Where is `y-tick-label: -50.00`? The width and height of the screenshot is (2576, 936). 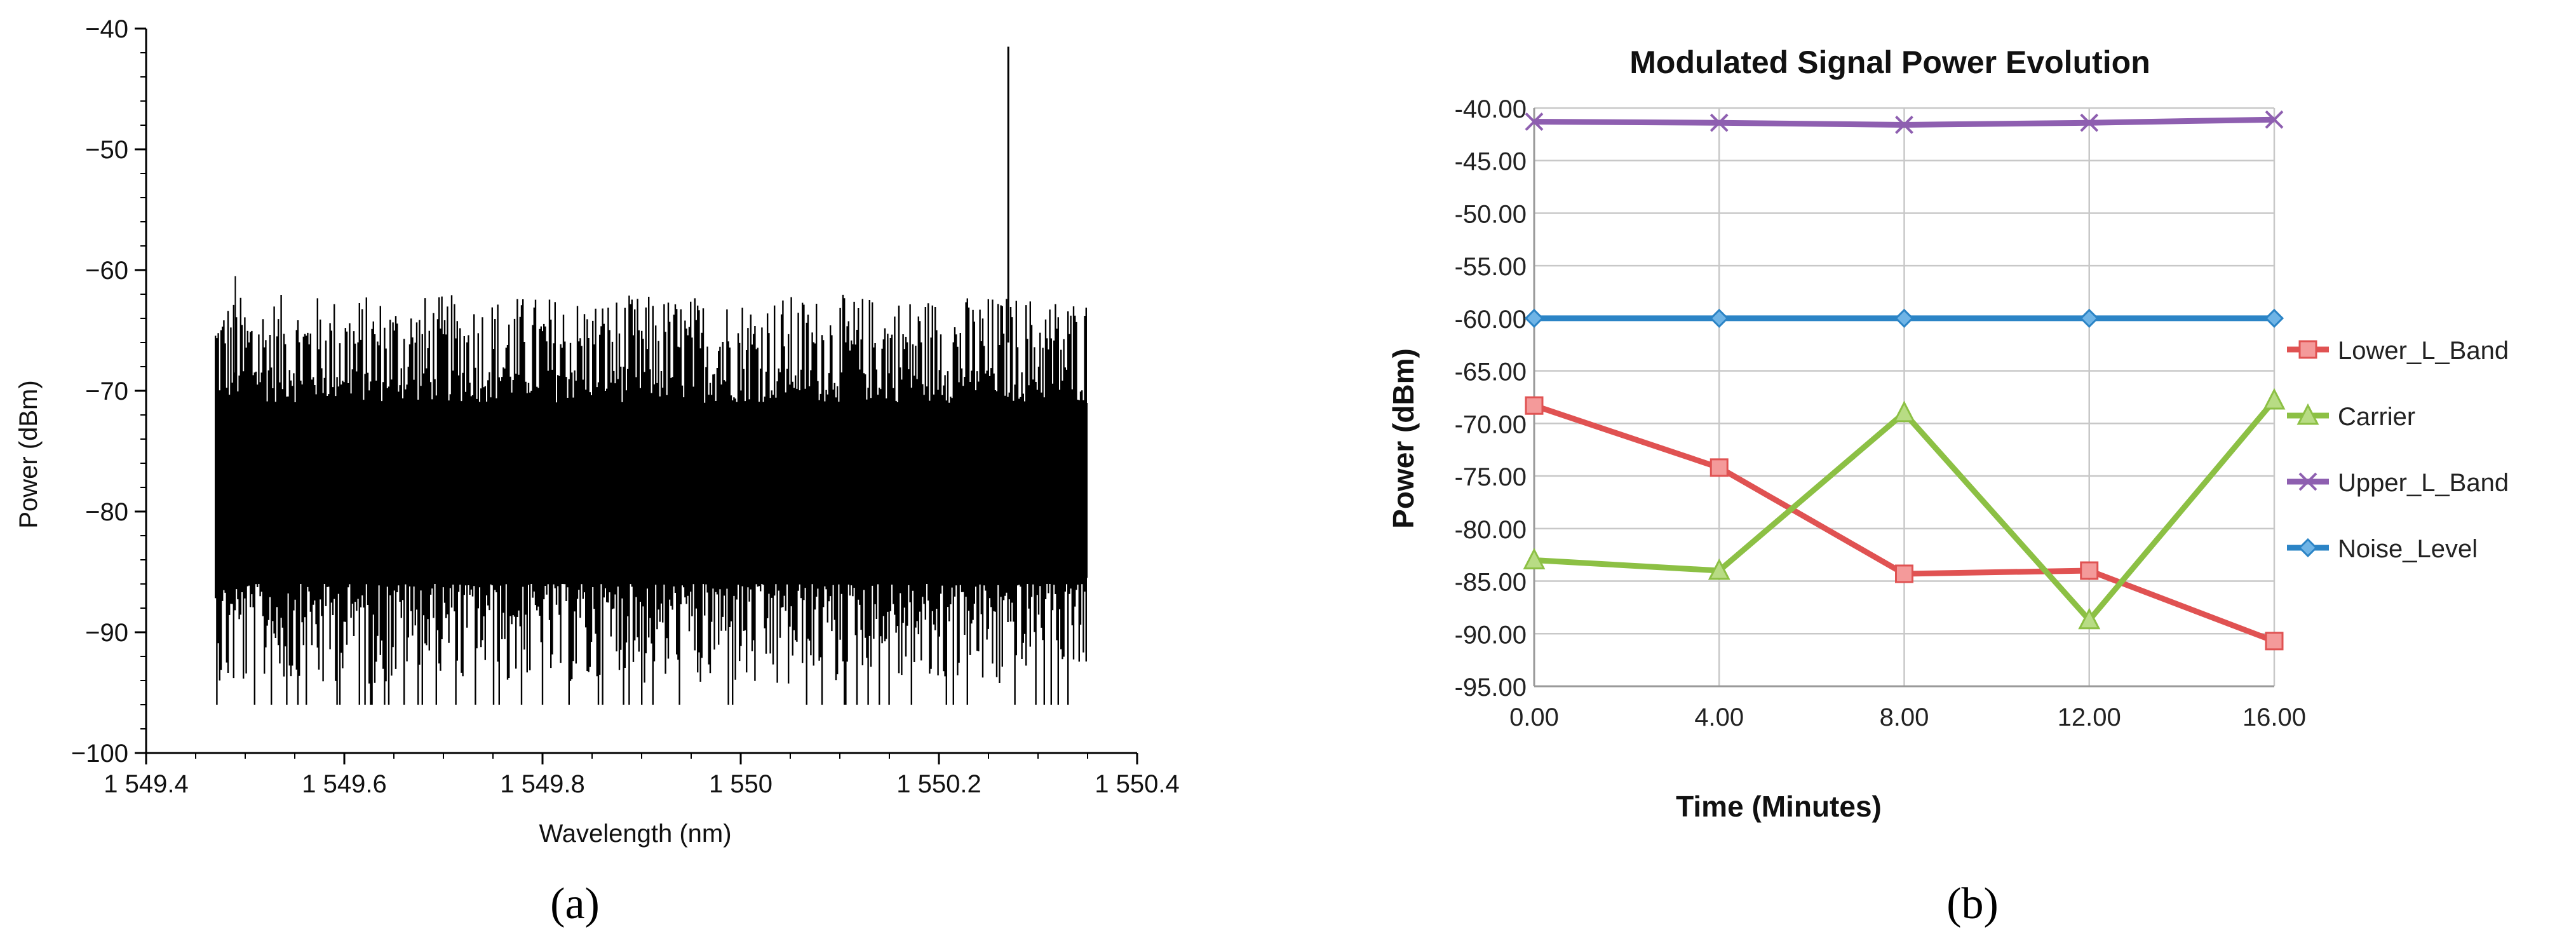 y-tick-label: -50.00 is located at coordinates (1491, 214).